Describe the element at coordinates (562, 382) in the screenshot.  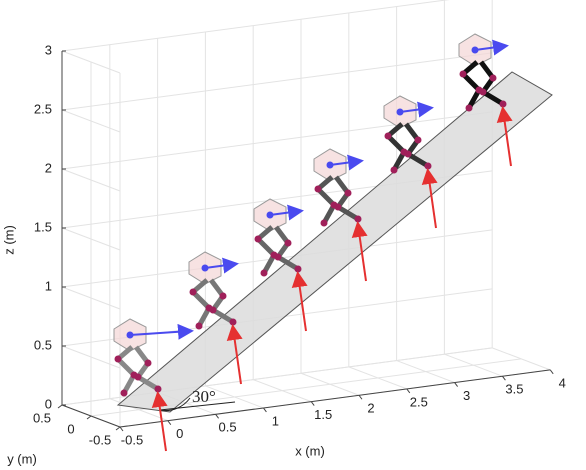
I see `x-tick-label: 4` at that location.